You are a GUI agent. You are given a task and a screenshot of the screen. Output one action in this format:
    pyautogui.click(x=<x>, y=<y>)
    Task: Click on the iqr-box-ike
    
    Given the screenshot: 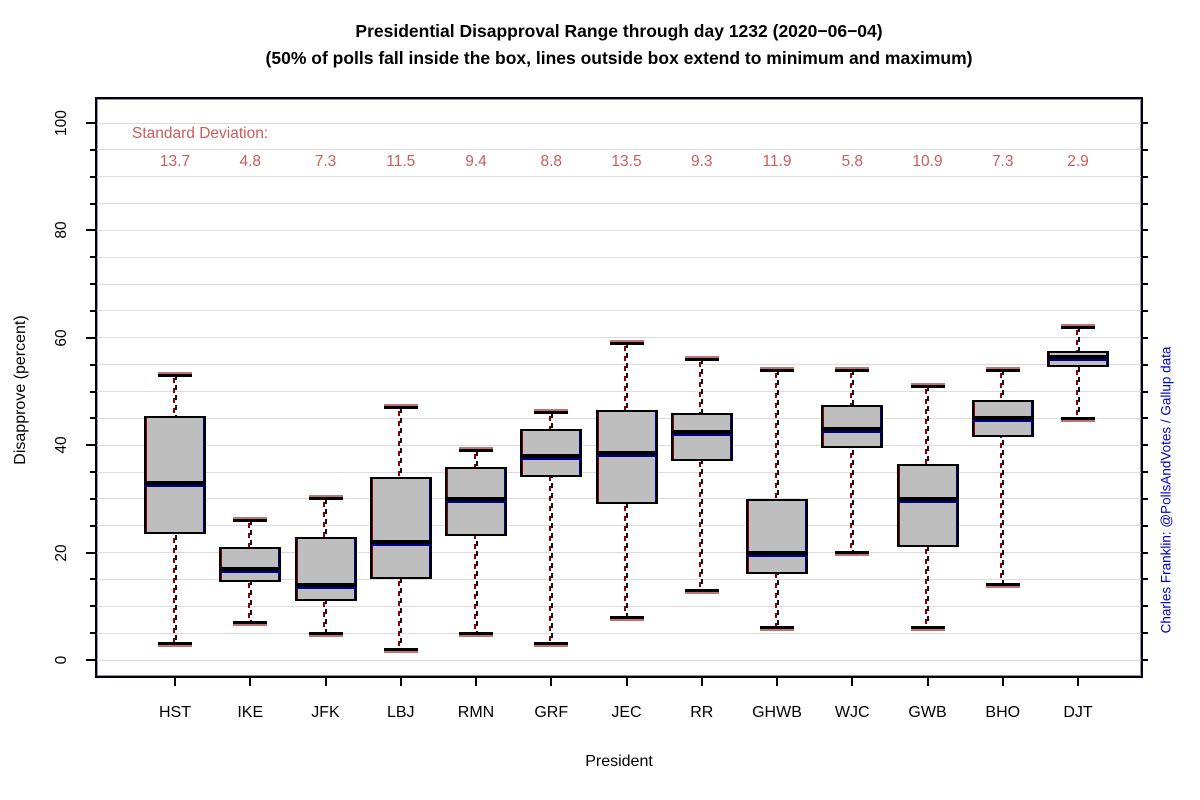 What is the action you would take?
    pyautogui.click(x=250, y=565)
    